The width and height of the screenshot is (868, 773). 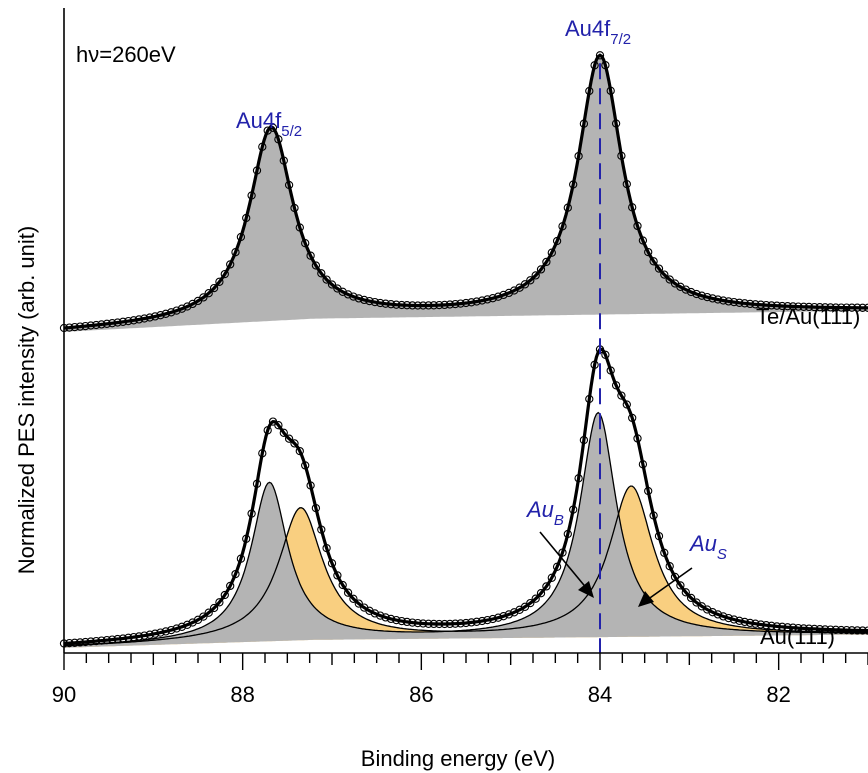 I want to click on peak-label-au4f52: Au4f5/2, so click(x=269, y=124).